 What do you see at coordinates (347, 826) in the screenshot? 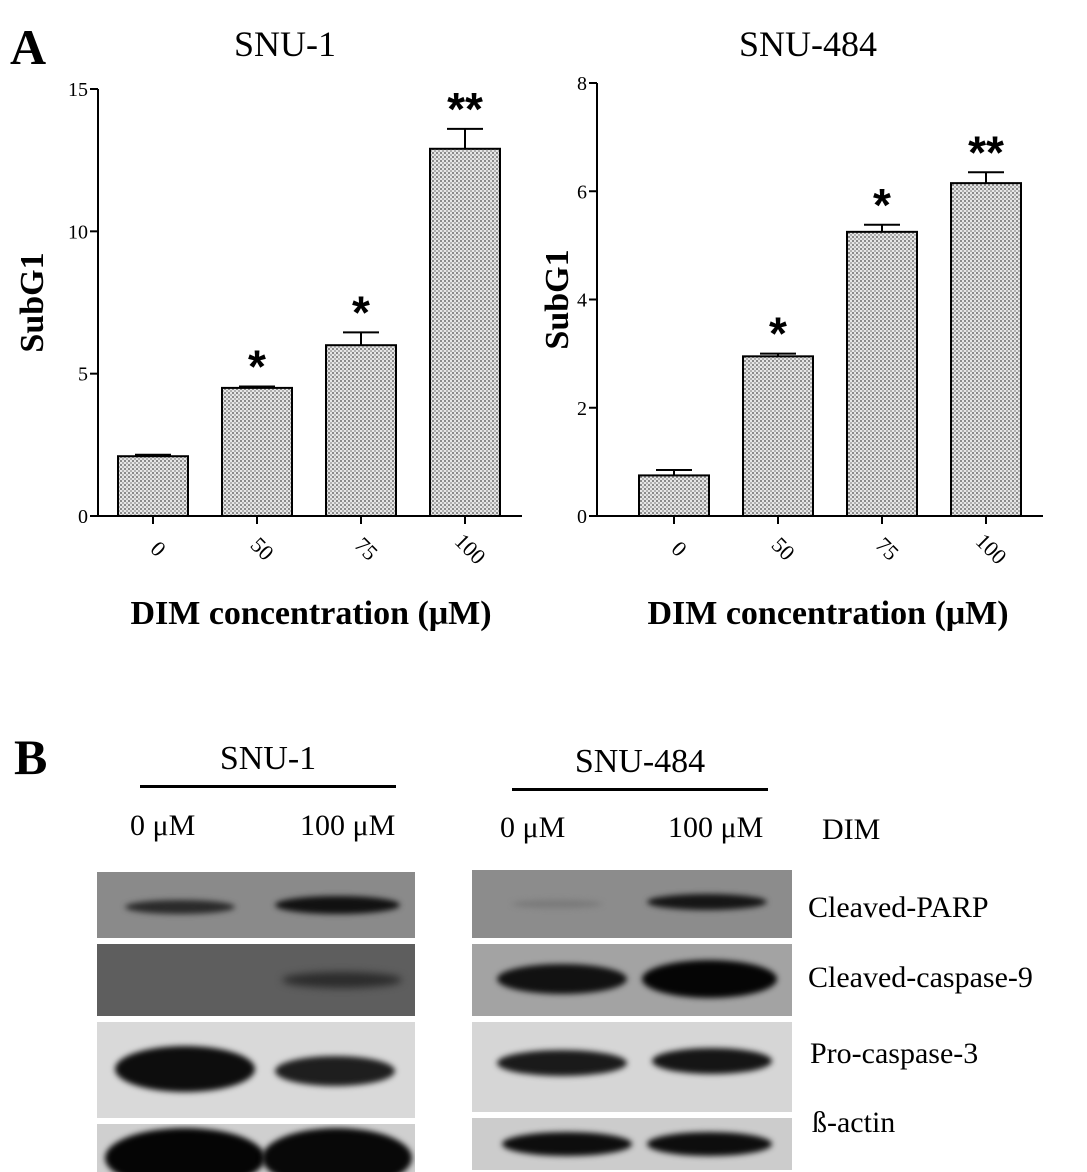
I see `wb-lane-snu1-100: 100 μM` at bounding box center [347, 826].